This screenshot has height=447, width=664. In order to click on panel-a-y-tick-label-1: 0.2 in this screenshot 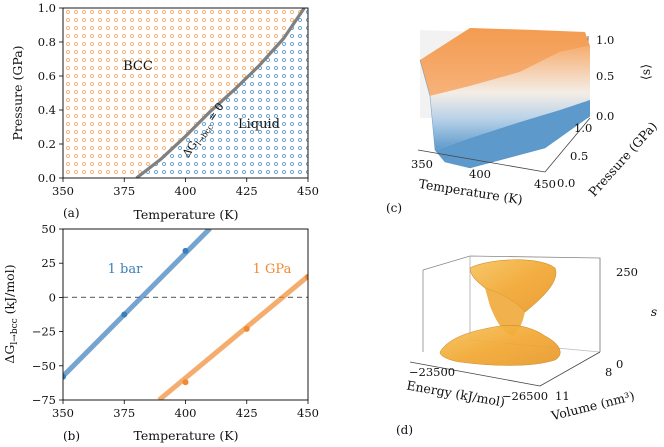, I will do `click(47, 144)`.